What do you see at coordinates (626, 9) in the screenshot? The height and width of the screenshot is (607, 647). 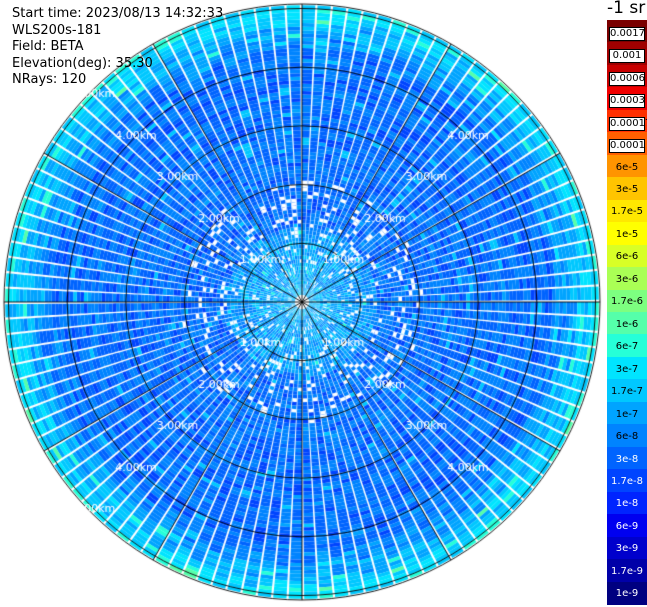 I see `colorbar-unit: -1 sr` at bounding box center [626, 9].